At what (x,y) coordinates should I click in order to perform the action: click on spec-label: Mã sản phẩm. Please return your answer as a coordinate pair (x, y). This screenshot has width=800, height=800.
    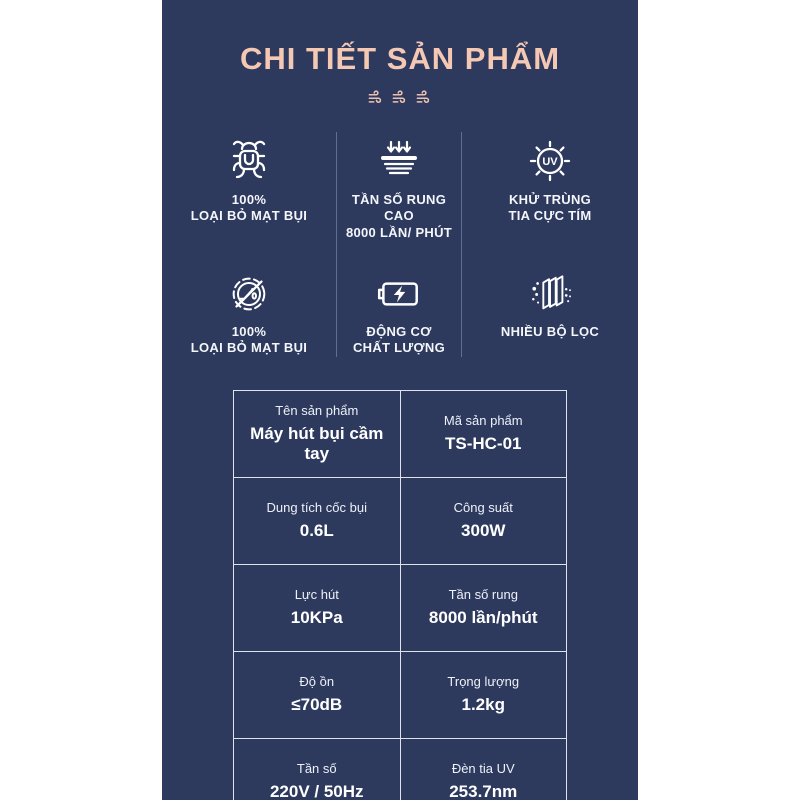
    Looking at the image, I should click on (483, 421).